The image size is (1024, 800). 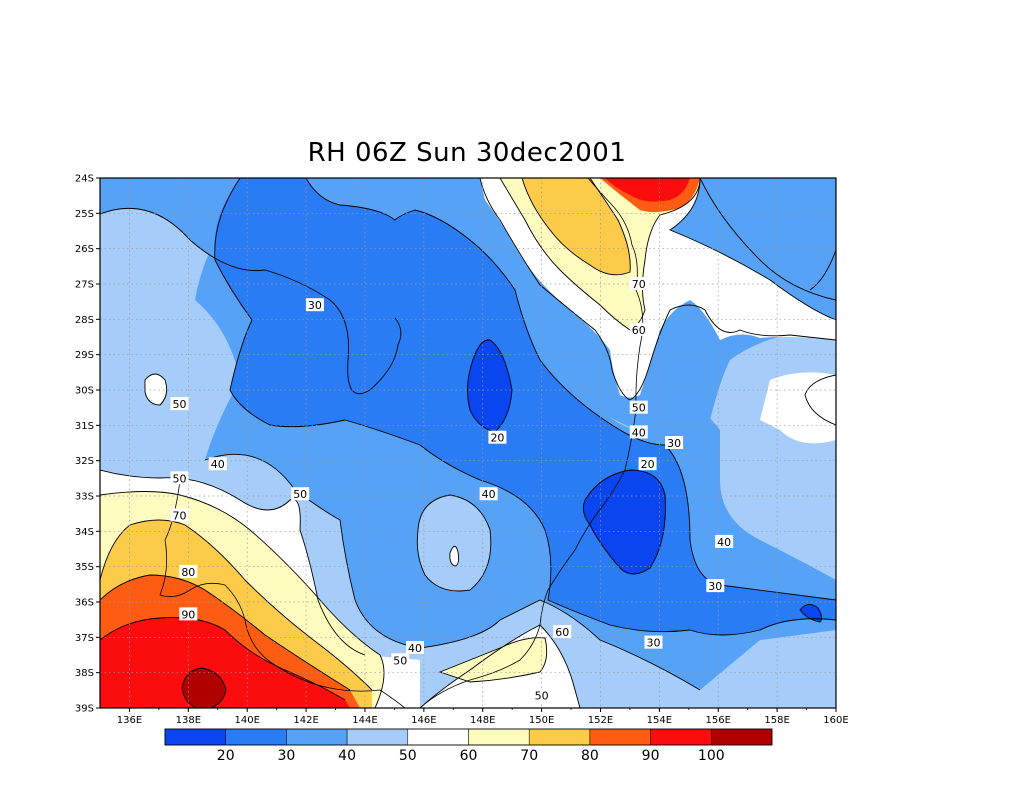 I want to click on band-40-50-patch, so click(x=454, y=543).